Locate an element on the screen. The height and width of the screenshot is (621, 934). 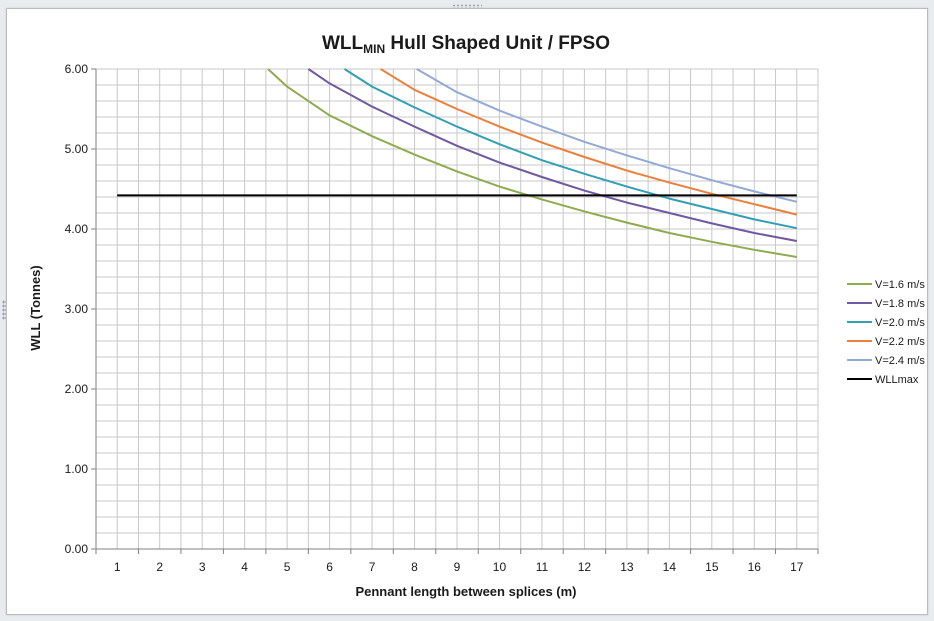
x-tick-label: 17 is located at coordinates (797, 567).